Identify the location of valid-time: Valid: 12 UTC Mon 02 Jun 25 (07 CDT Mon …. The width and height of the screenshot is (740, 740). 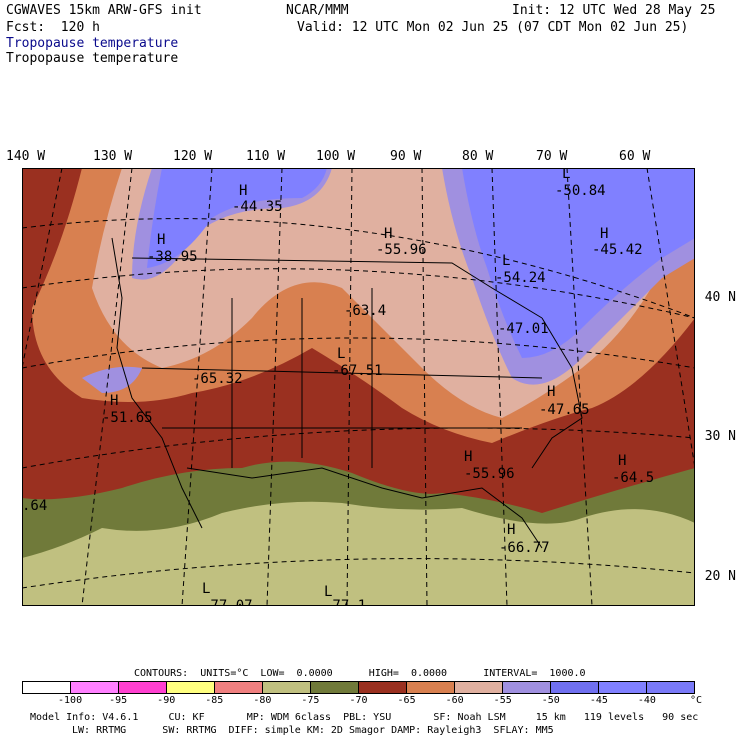
(493, 27).